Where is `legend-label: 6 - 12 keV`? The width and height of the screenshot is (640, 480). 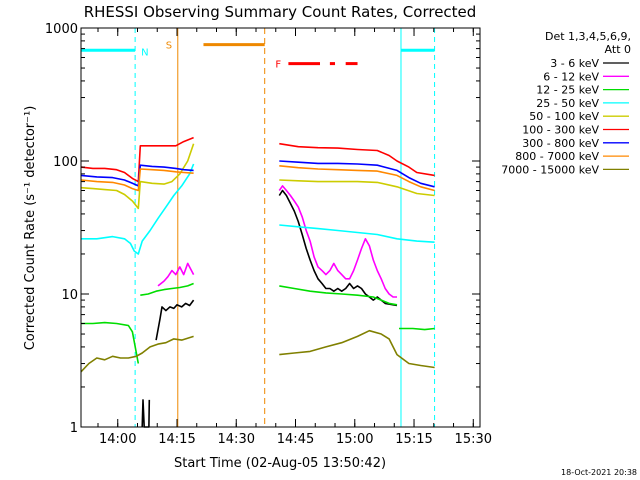 legend-label: 6 - 12 keV is located at coordinates (571, 76).